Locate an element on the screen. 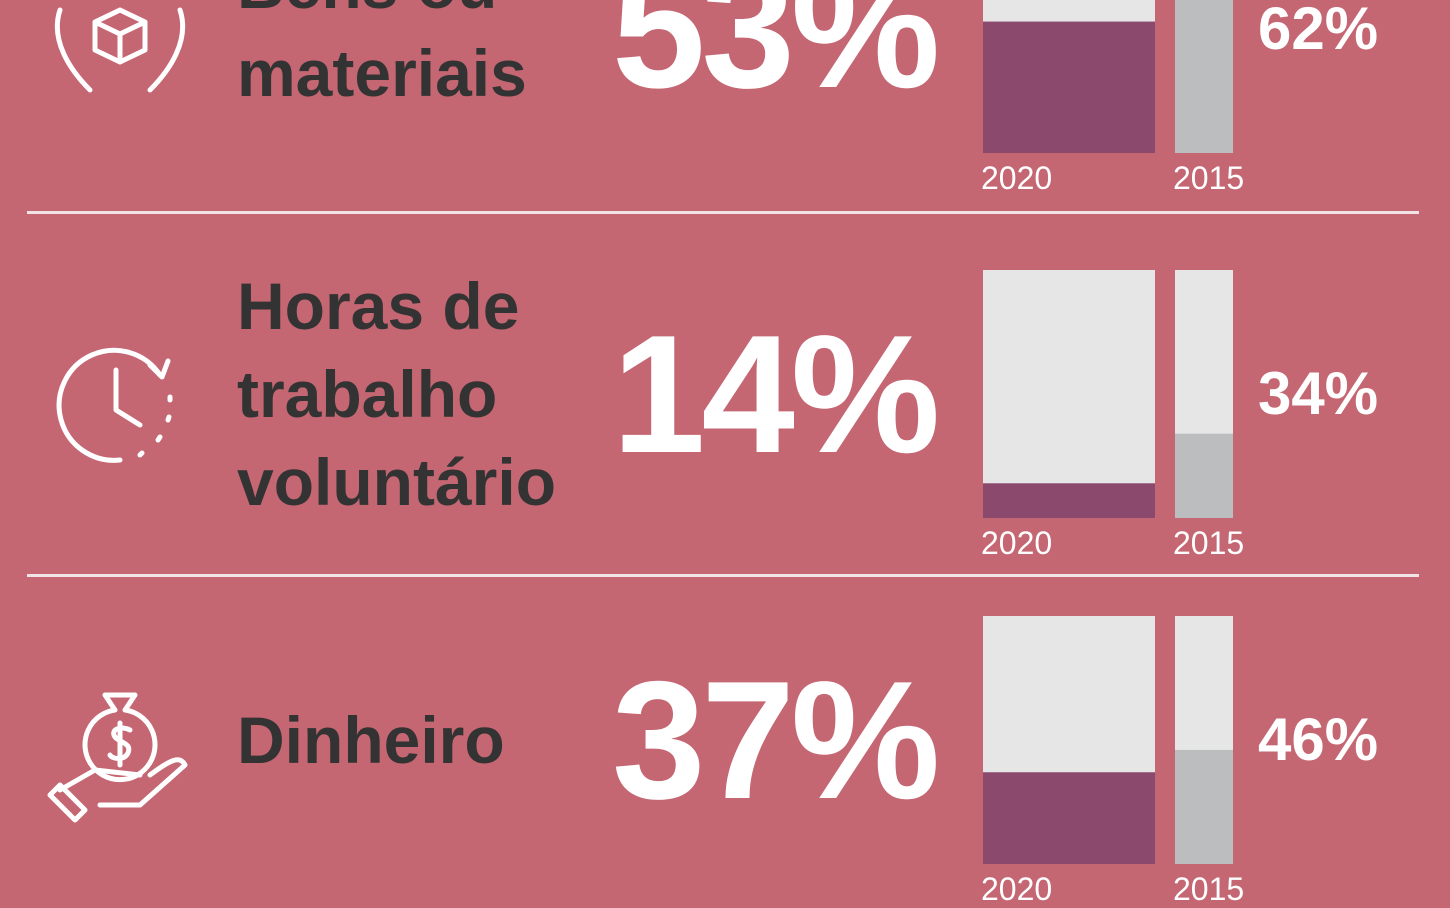 The height and width of the screenshot is (908, 1450). item-label: Bens ou materiais is located at coordinates (382, 55).